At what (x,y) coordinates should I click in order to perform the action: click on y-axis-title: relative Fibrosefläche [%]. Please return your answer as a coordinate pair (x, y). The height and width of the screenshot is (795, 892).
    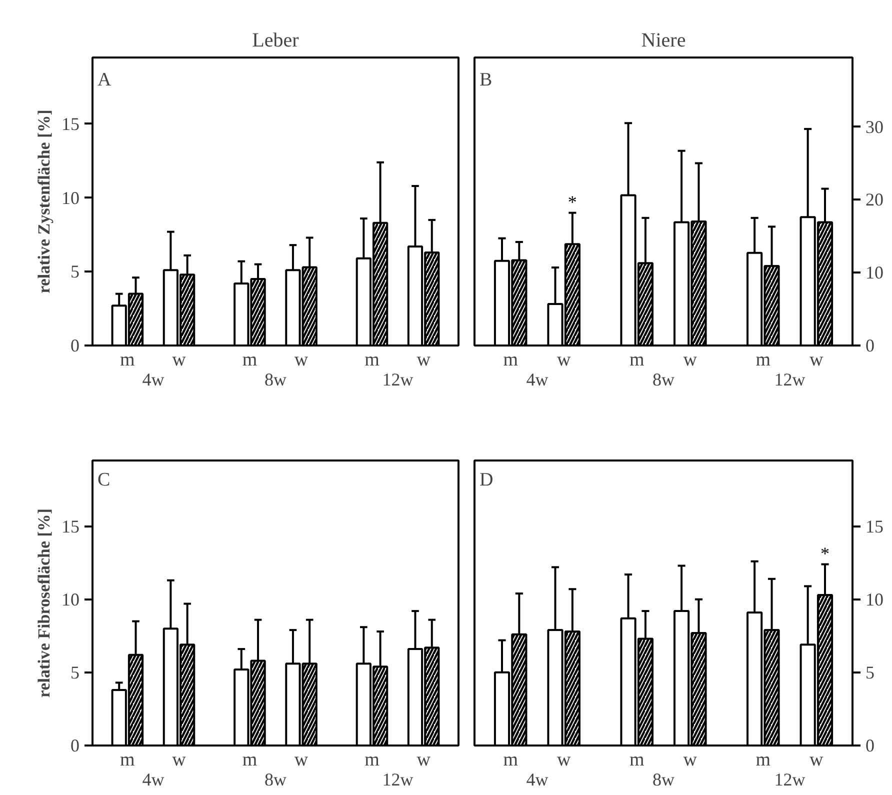
    Looking at the image, I should click on (44, 603).